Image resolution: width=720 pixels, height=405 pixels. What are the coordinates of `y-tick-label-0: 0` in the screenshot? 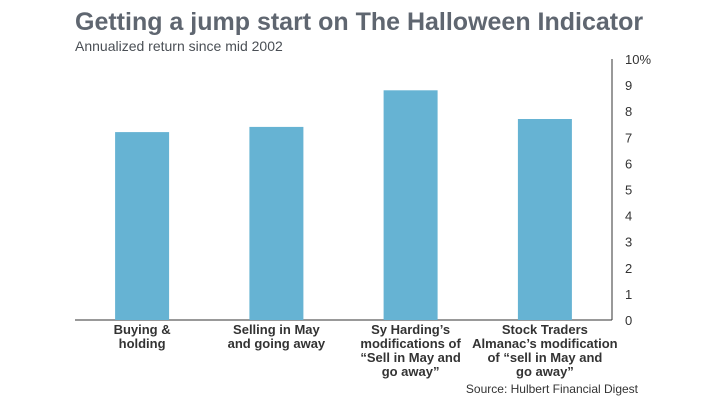 It's located at (628, 320).